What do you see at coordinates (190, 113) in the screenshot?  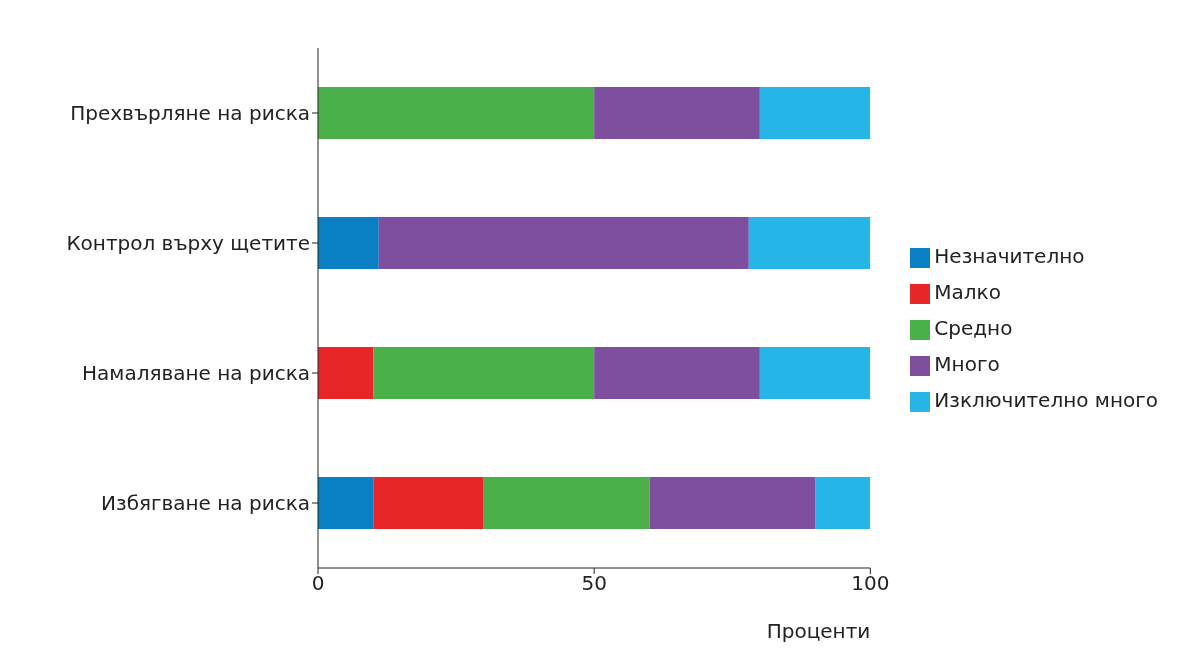 I see `y-tick-label: Прехвърляне на риска` at bounding box center [190, 113].